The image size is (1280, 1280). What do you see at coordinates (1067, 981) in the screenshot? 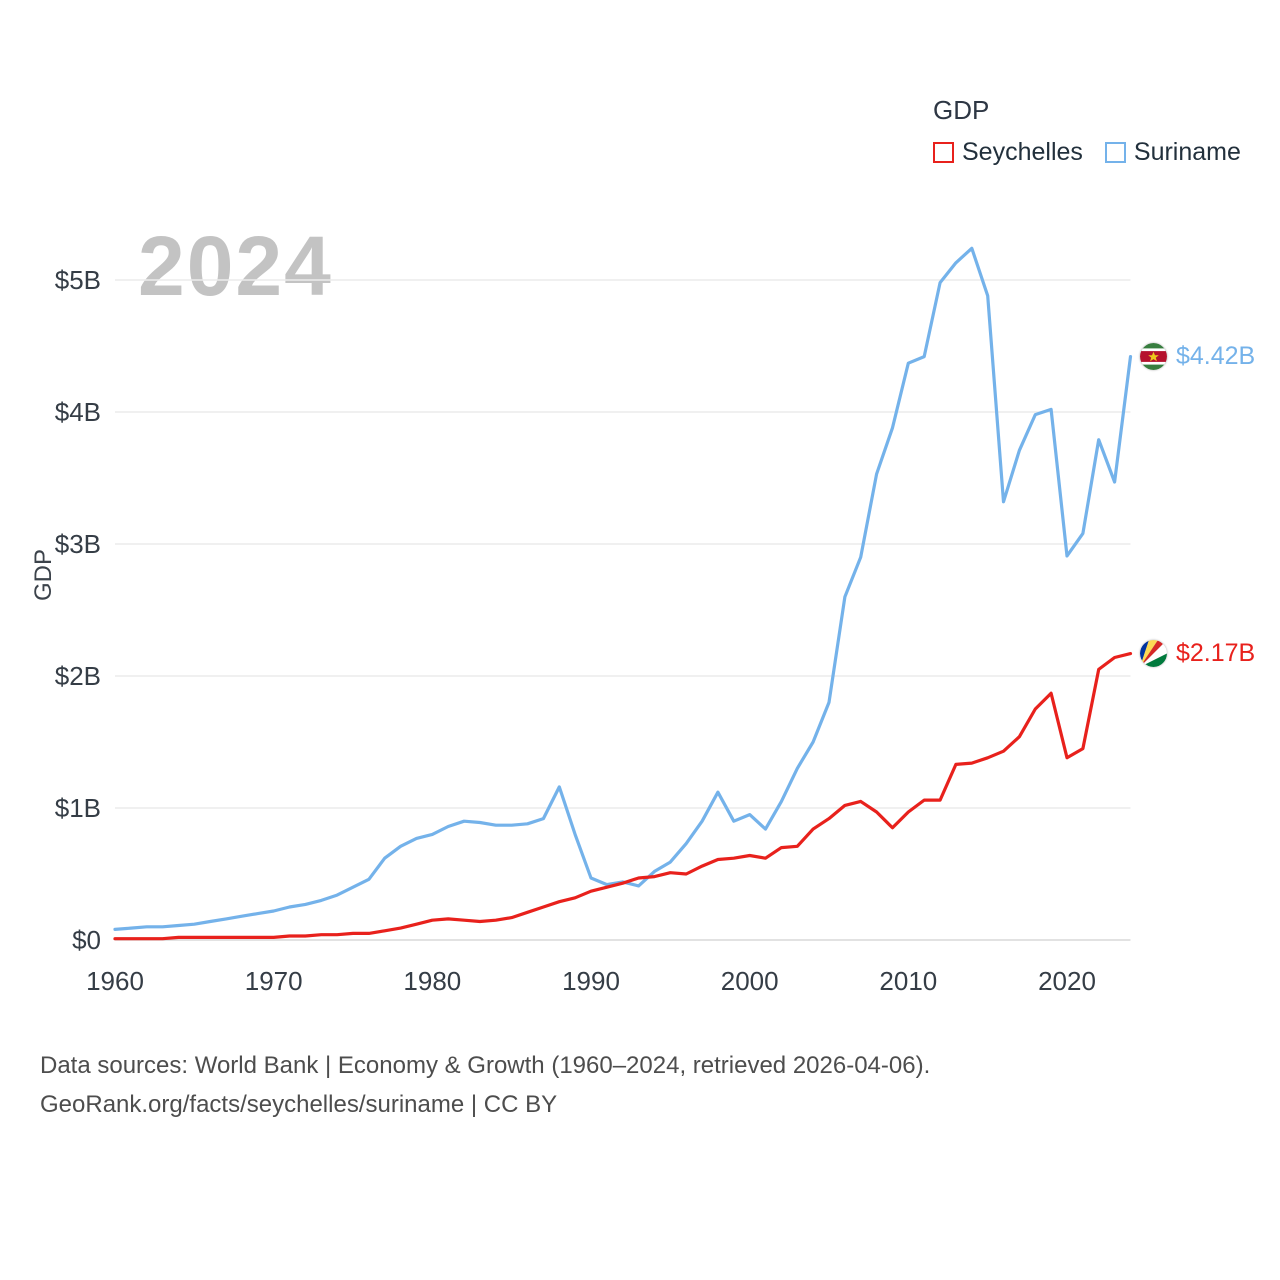
I see `x-tick-label: 2020` at bounding box center [1067, 981].